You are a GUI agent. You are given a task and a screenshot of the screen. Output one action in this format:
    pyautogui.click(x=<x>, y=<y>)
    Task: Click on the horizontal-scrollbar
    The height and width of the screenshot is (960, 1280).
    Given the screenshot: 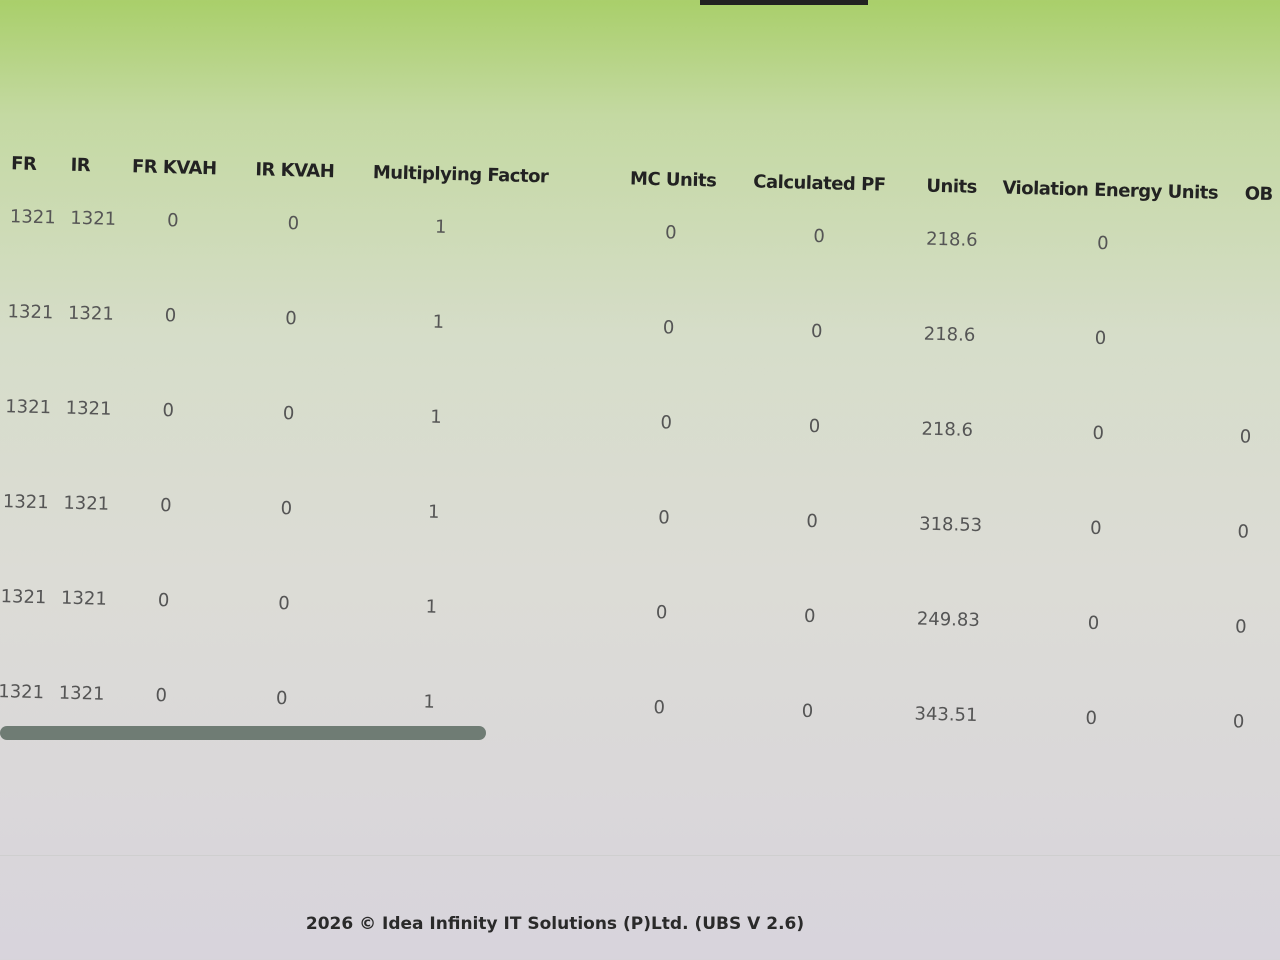 What is the action you would take?
    pyautogui.click(x=243, y=733)
    